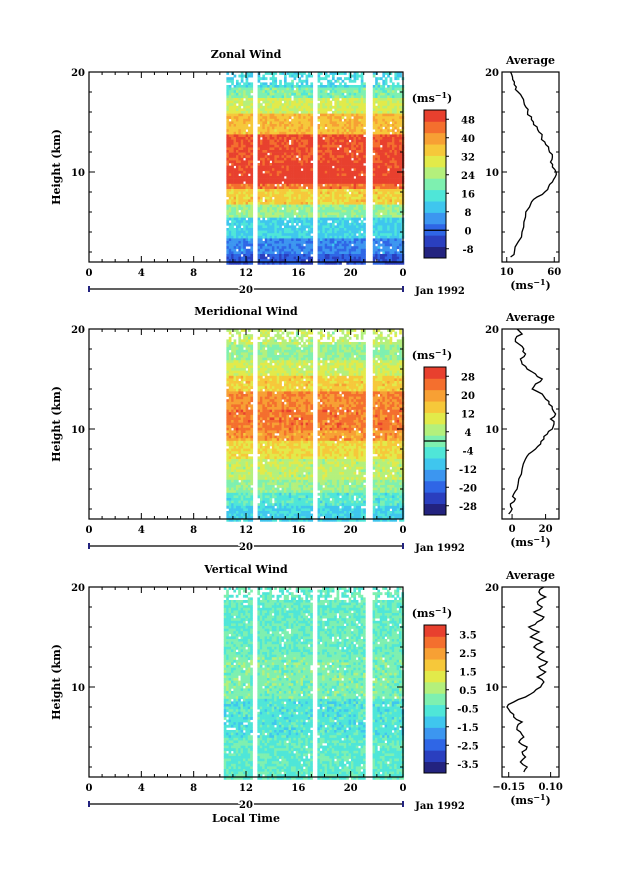 This screenshot has width=626, height=873. What do you see at coordinates (246, 273) in the screenshot?
I see `x-tick-label: 12` at bounding box center [246, 273].